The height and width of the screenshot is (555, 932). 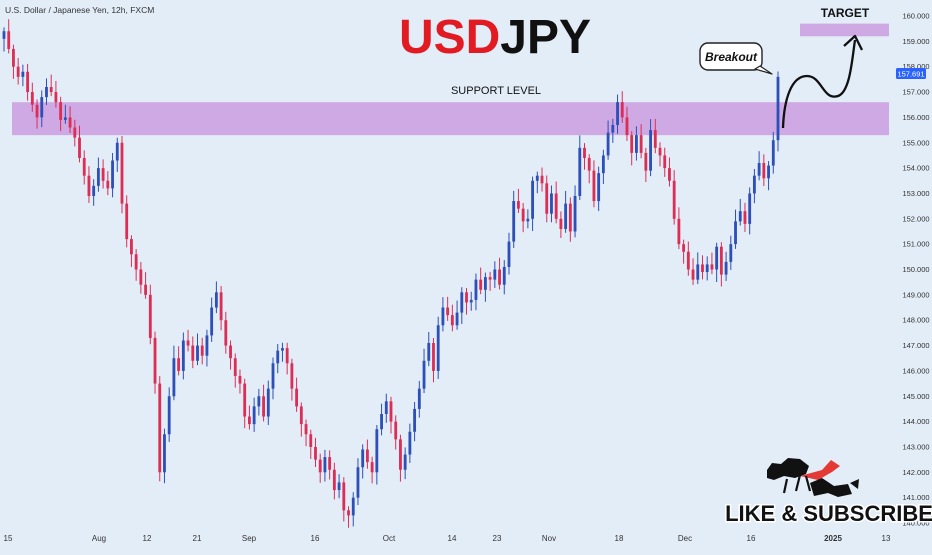 What do you see at coordinates (915, 370) in the screenshot?
I see `price-tick-label: 146.000` at bounding box center [915, 370].